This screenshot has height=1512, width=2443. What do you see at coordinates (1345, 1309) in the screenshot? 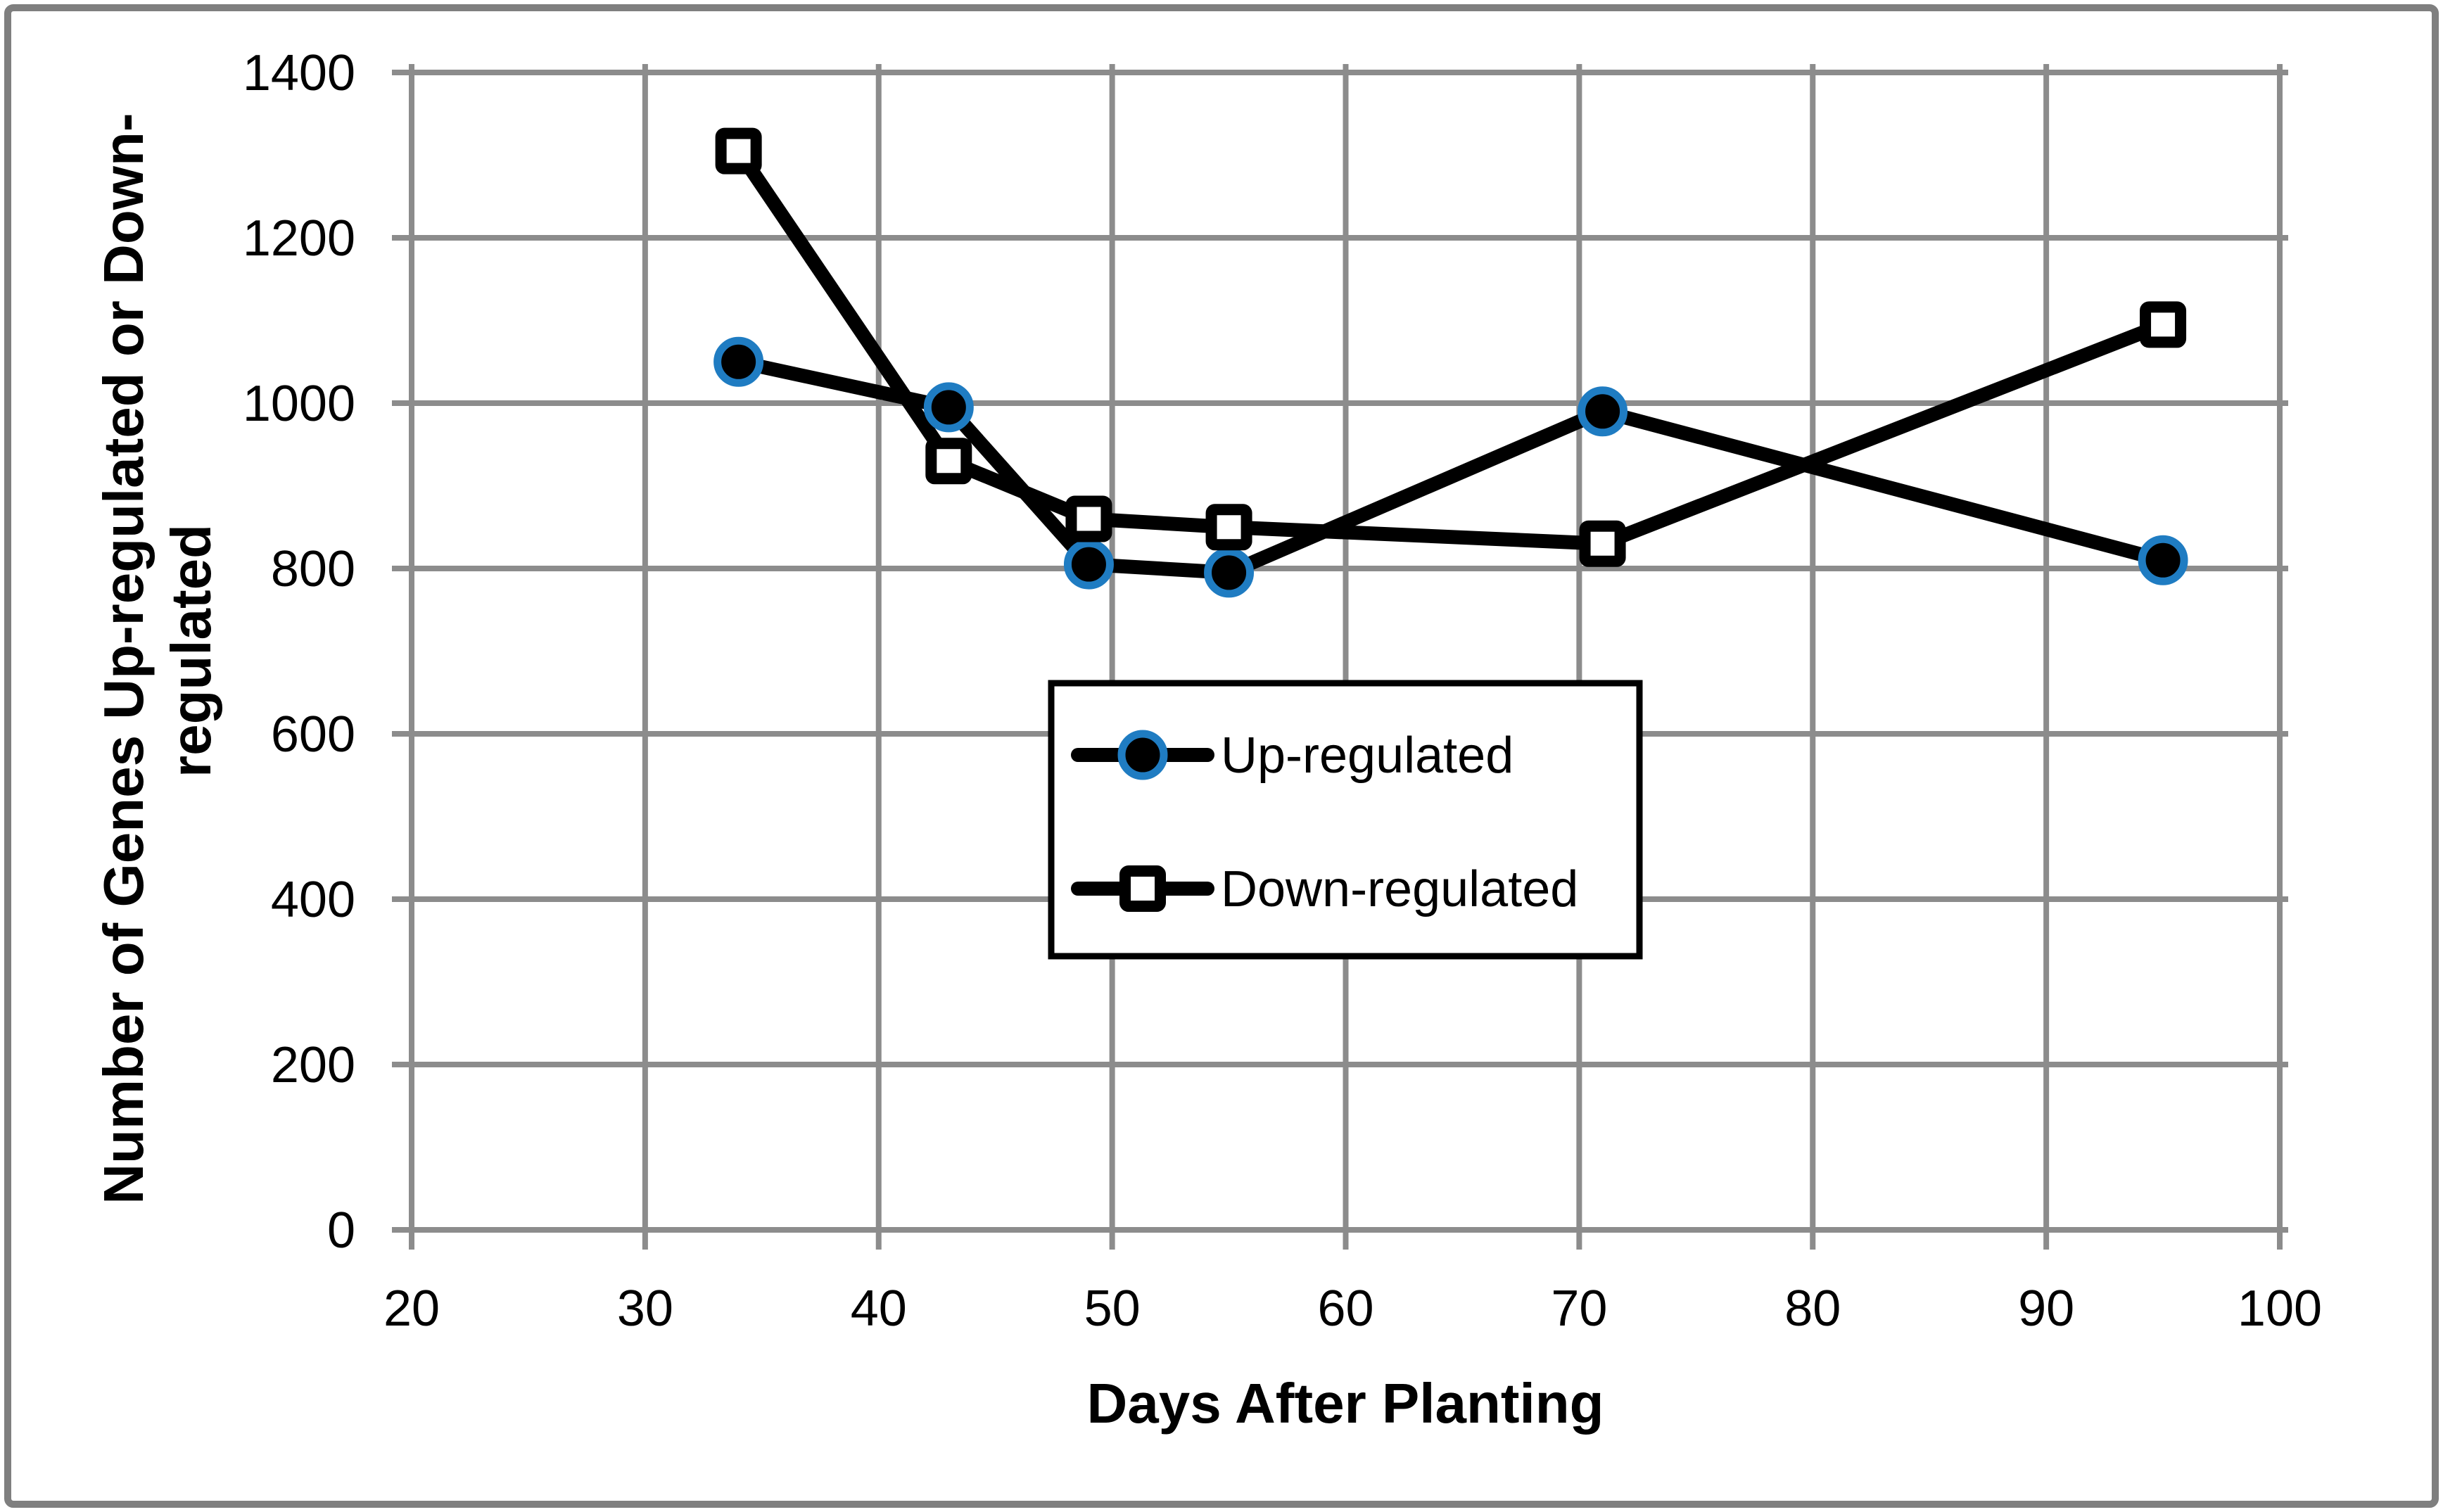
I see `x-tick-label: 60` at bounding box center [1345, 1309].